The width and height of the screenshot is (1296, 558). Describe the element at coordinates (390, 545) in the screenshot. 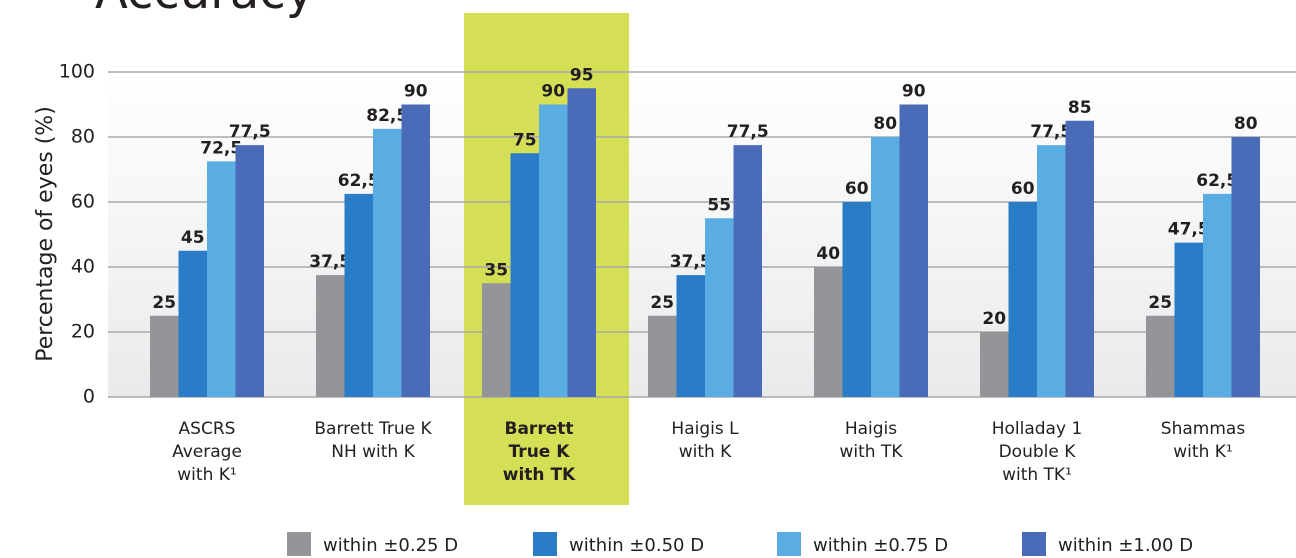

I see `legend-label: within ±0.25 D` at that location.